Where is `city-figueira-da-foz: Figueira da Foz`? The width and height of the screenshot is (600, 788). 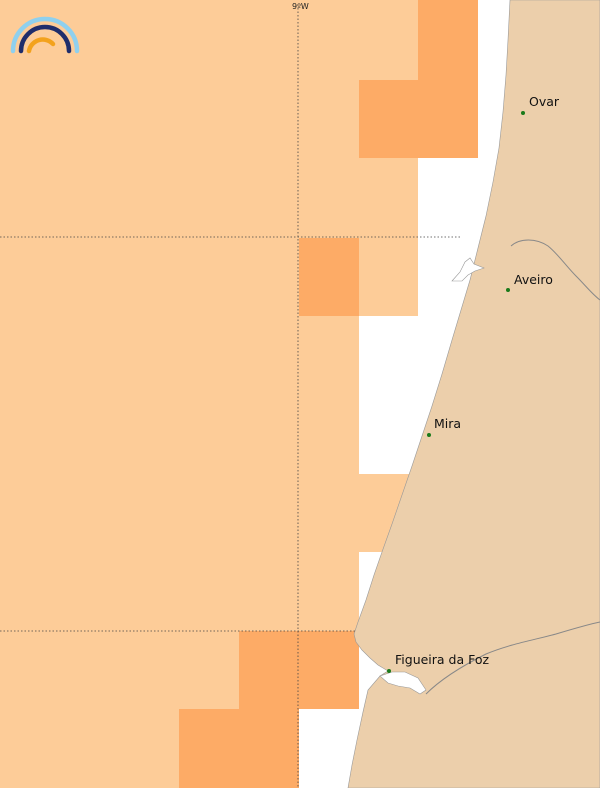
city-figueira-da-foz: Figueira da Foz is located at coordinates (438, 662).